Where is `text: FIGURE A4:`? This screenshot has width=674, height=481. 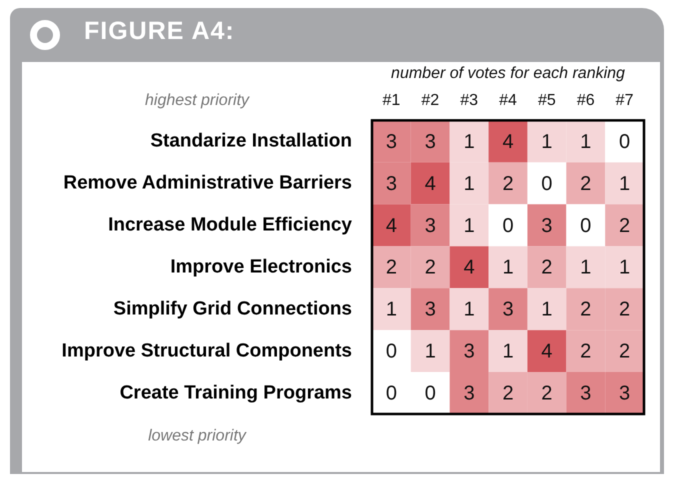 text: FIGURE A4: is located at coordinates (159, 31).